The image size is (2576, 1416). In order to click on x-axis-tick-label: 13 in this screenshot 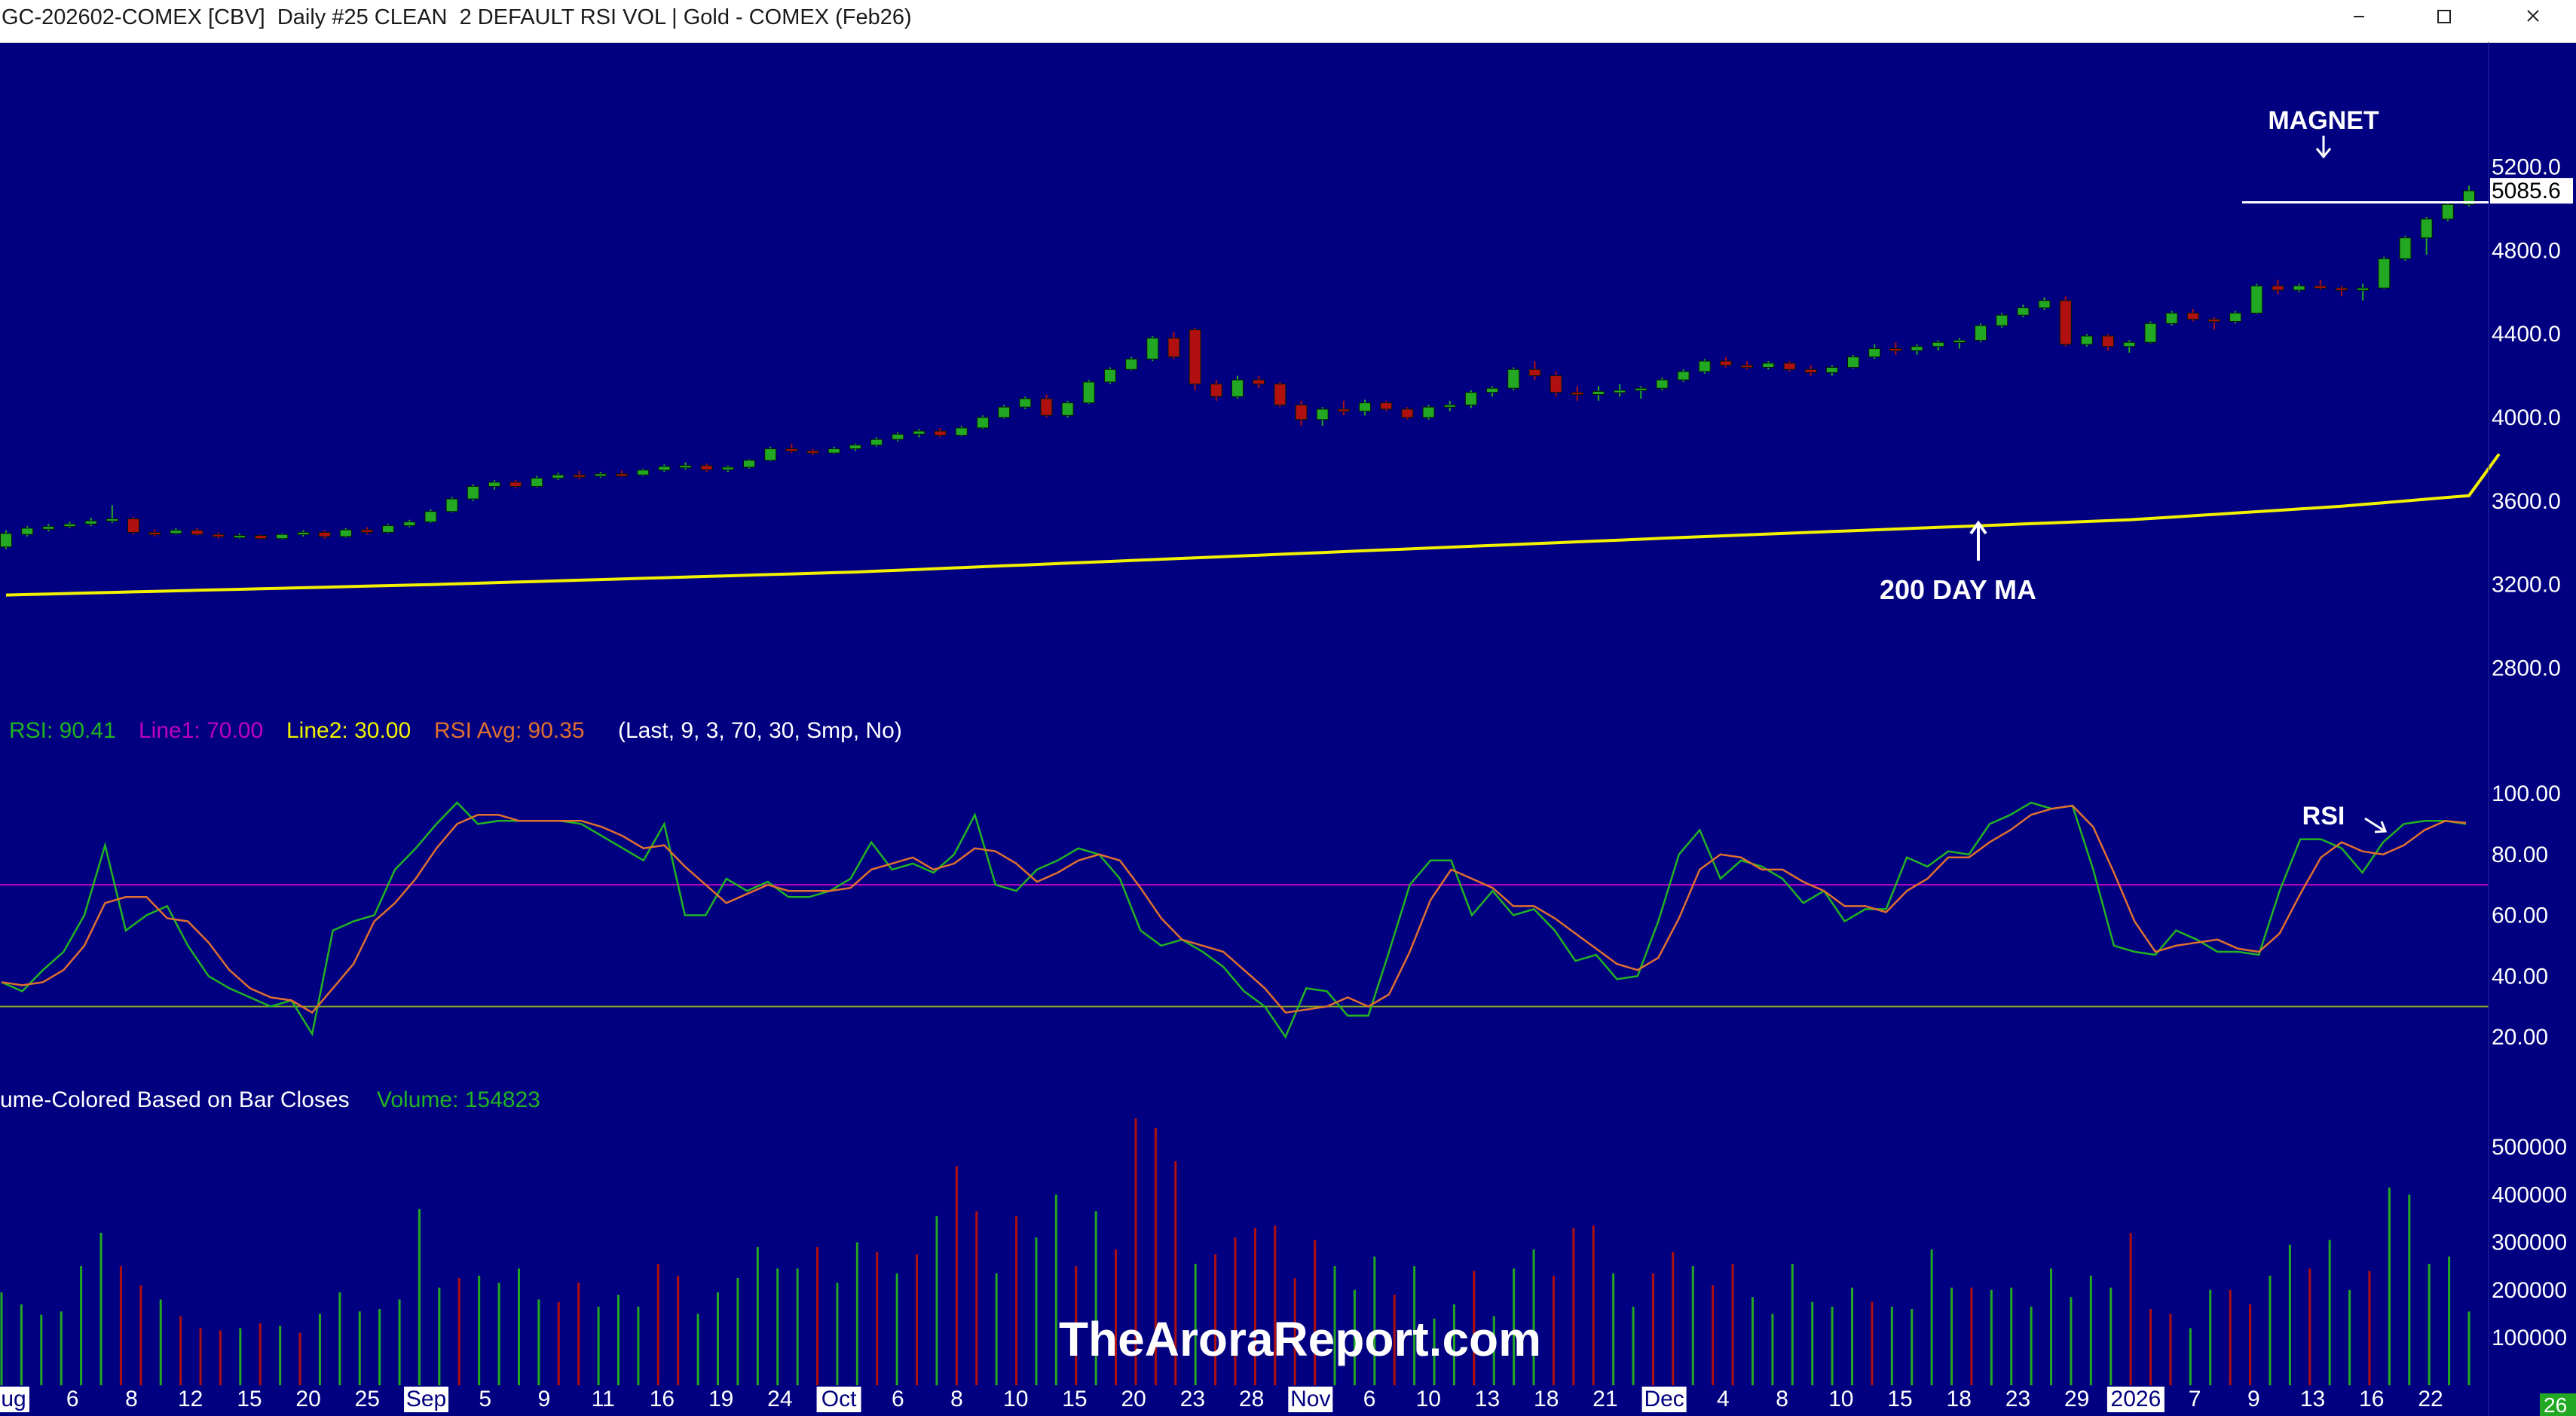, I will do `click(2313, 1399)`.